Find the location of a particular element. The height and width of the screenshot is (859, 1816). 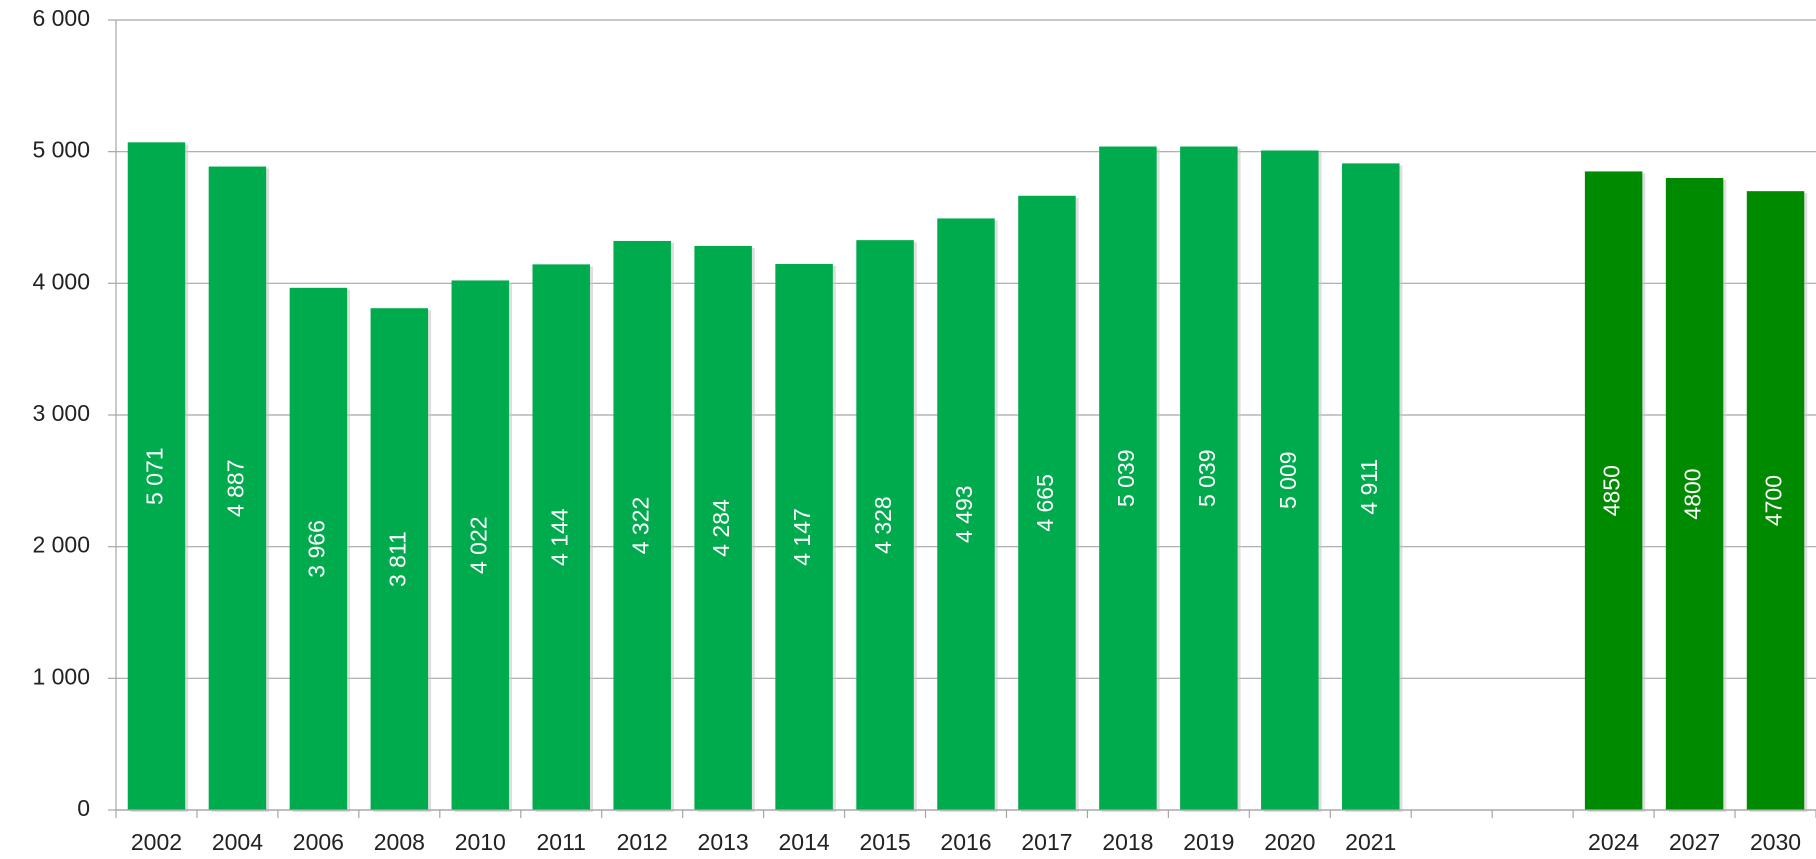

x-tick-label: 2021 is located at coordinates (1370, 842).